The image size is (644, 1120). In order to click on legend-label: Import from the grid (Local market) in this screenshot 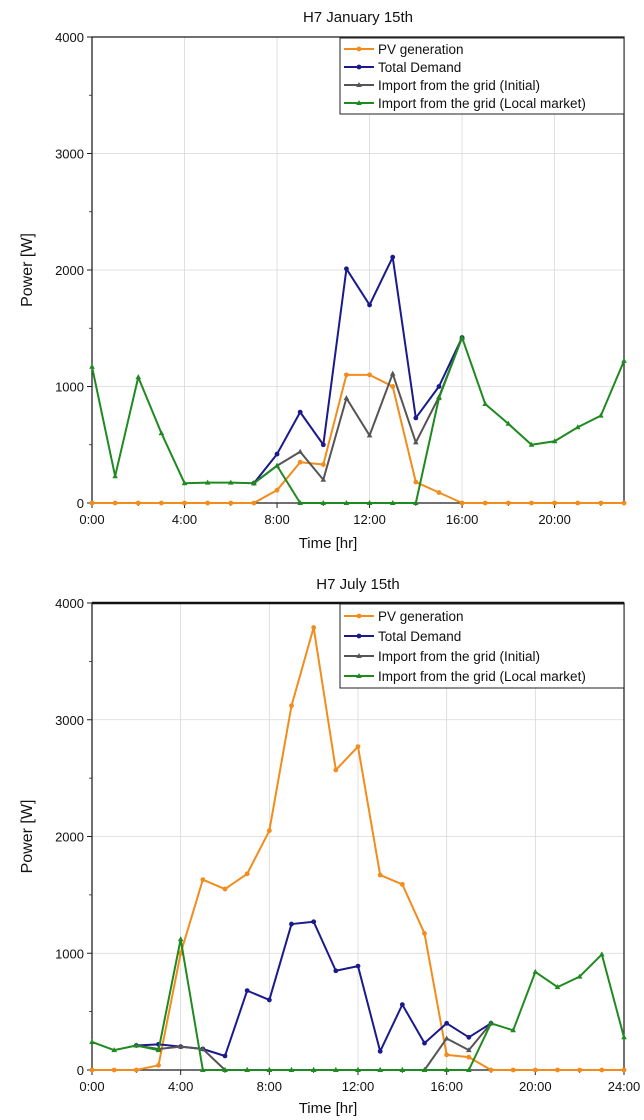, I will do `click(482, 103)`.